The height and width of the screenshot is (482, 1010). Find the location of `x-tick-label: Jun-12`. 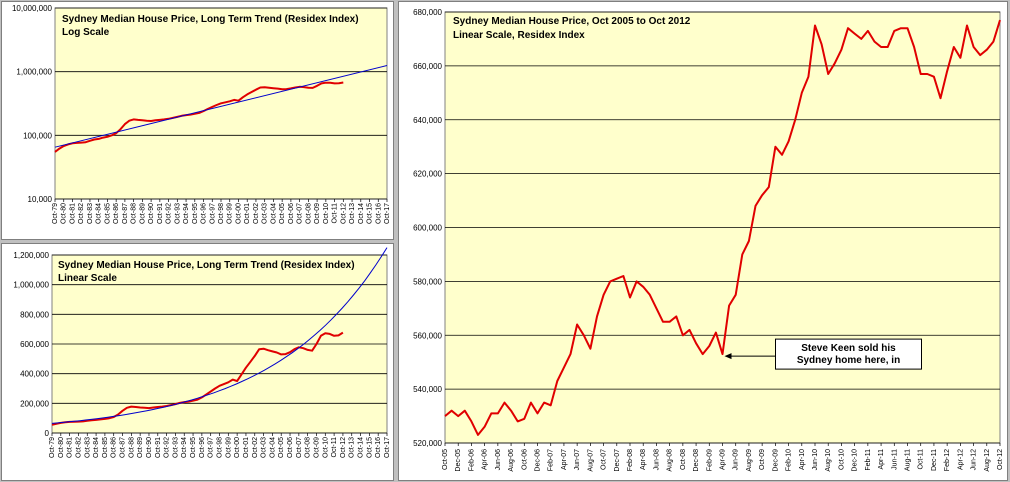

x-tick-label: Jun-12 is located at coordinates (974, 460).